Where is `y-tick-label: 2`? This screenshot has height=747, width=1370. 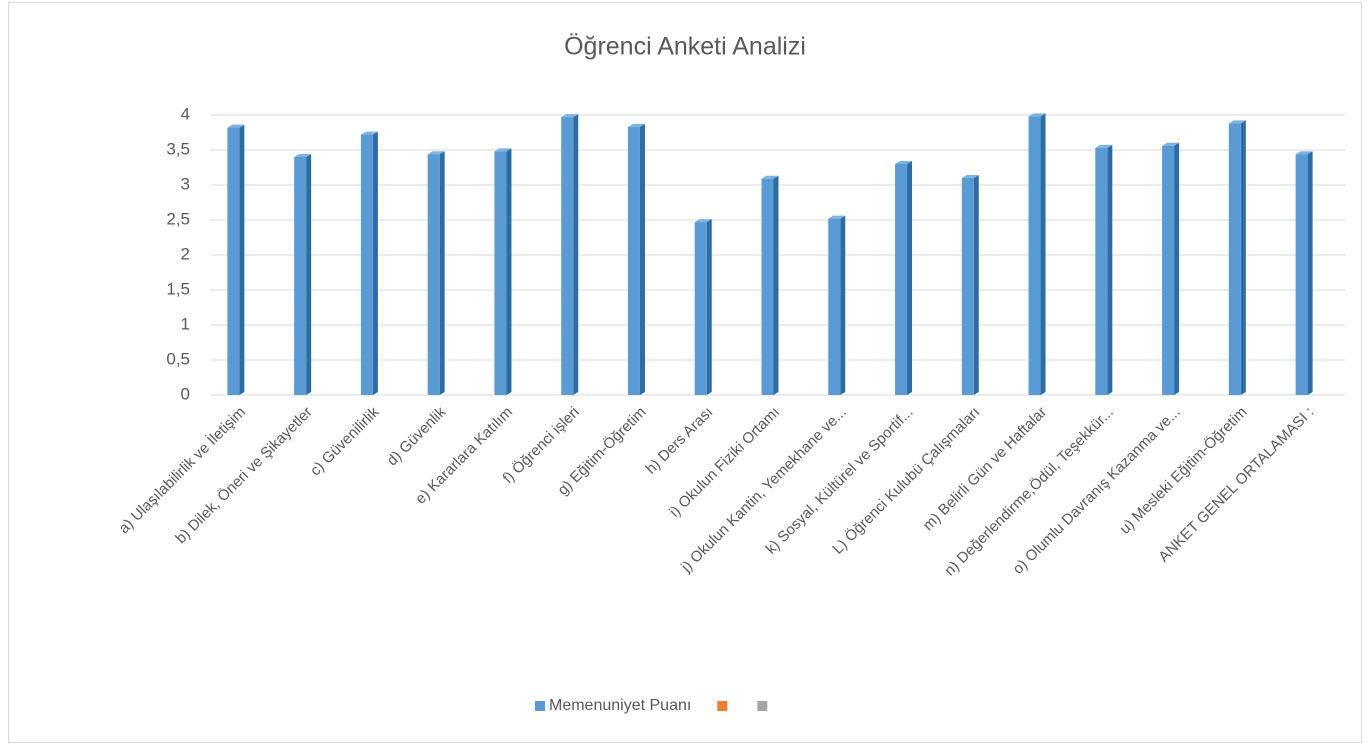
y-tick-label: 2 is located at coordinates (185, 253).